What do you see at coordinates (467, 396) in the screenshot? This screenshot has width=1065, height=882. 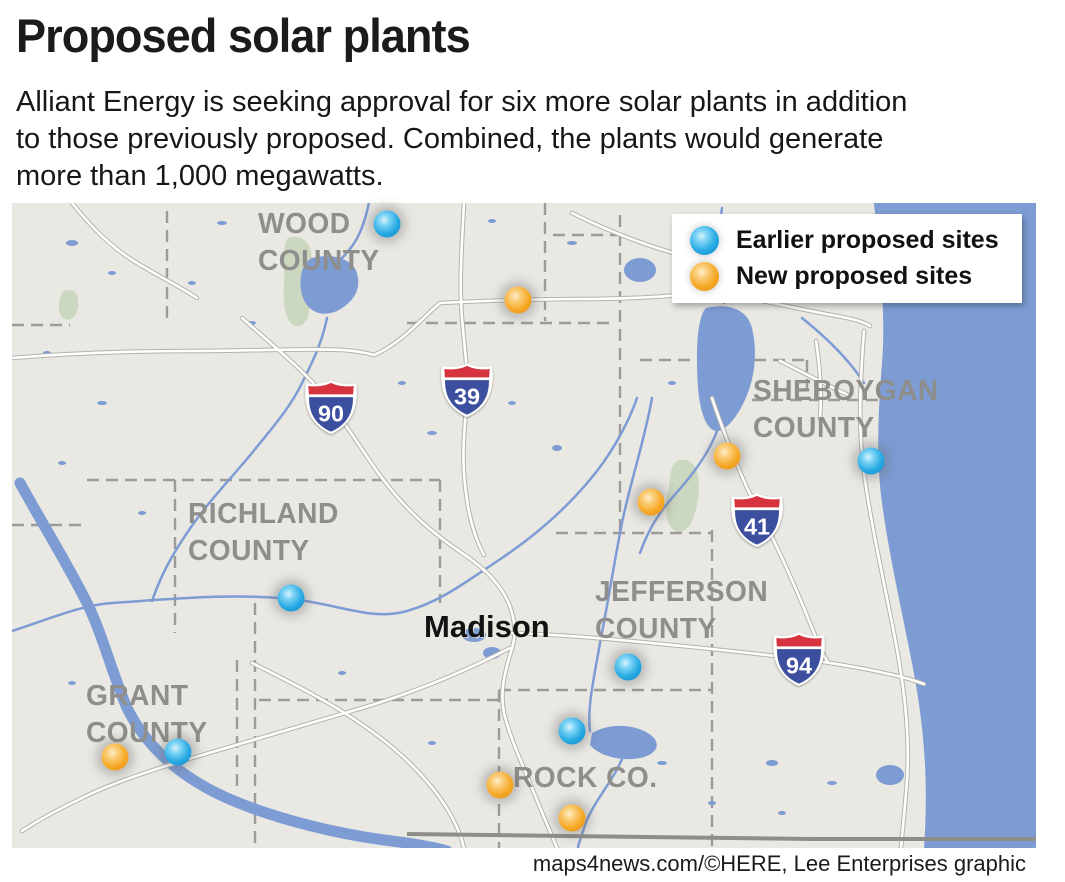 I see `svg-text: 39` at bounding box center [467, 396].